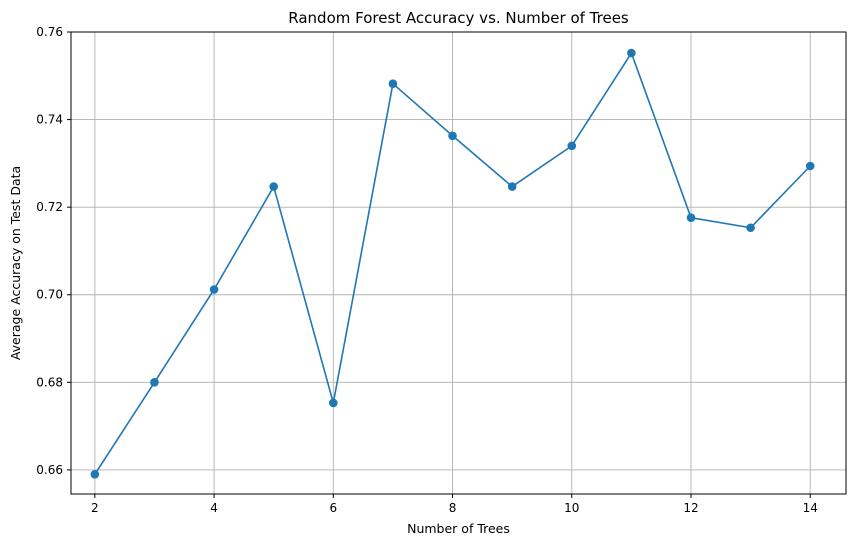 The width and height of the screenshot is (855, 547). What do you see at coordinates (49, 120) in the screenshot?
I see `y-tick-label: 0.74` at bounding box center [49, 120].